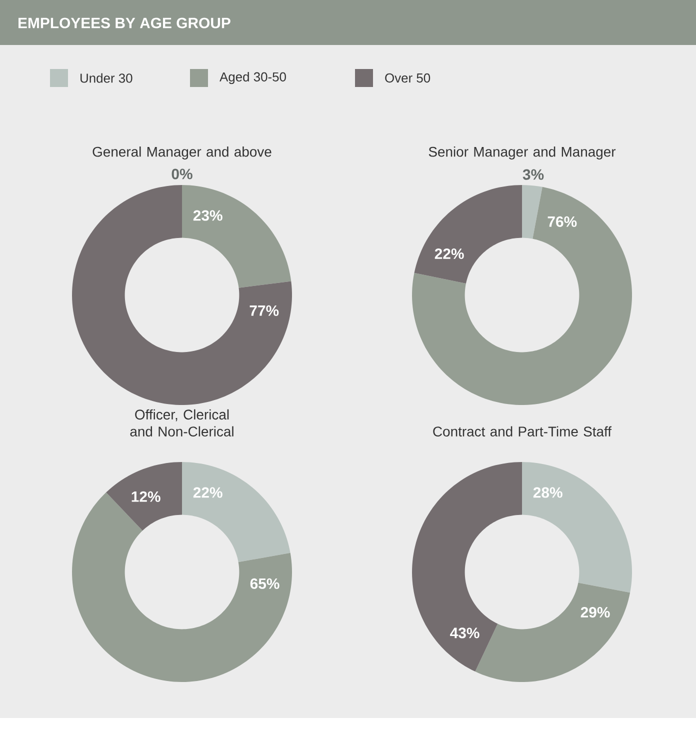  Describe the element at coordinates (533, 174) in the screenshot. I see `data-label: 3%` at that location.